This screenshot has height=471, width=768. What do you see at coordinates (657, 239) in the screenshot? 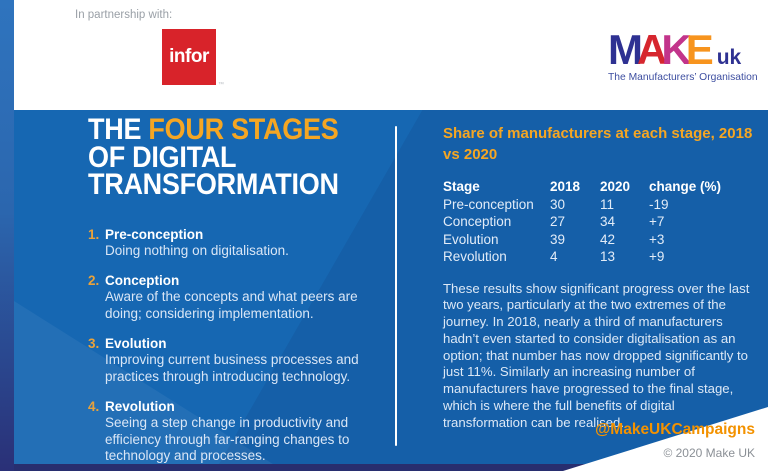
I see `table-cell: +3` at bounding box center [657, 239].